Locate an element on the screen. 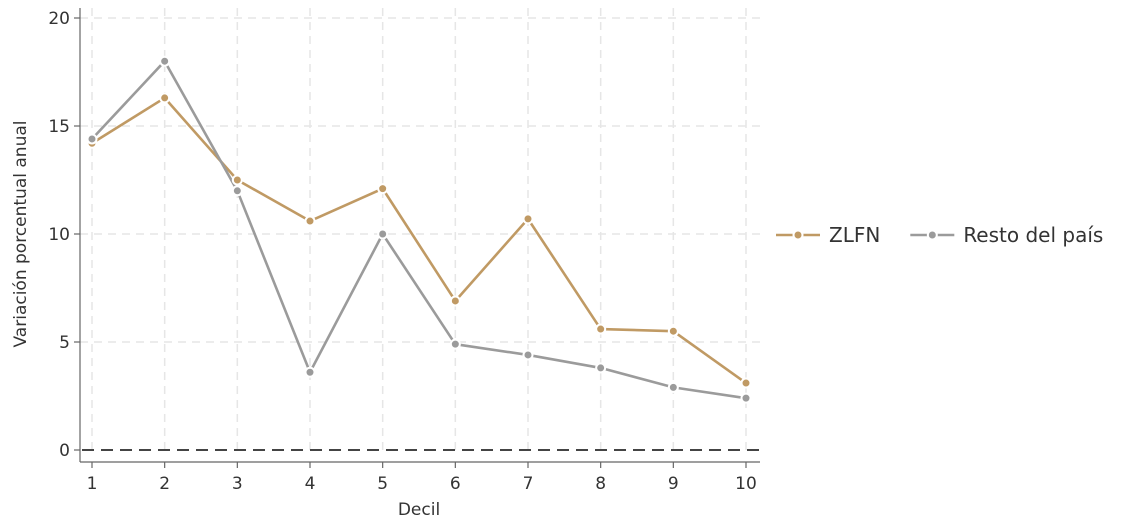 This screenshot has height=525, width=1131. y-tick-label: 0 is located at coordinates (64, 451).